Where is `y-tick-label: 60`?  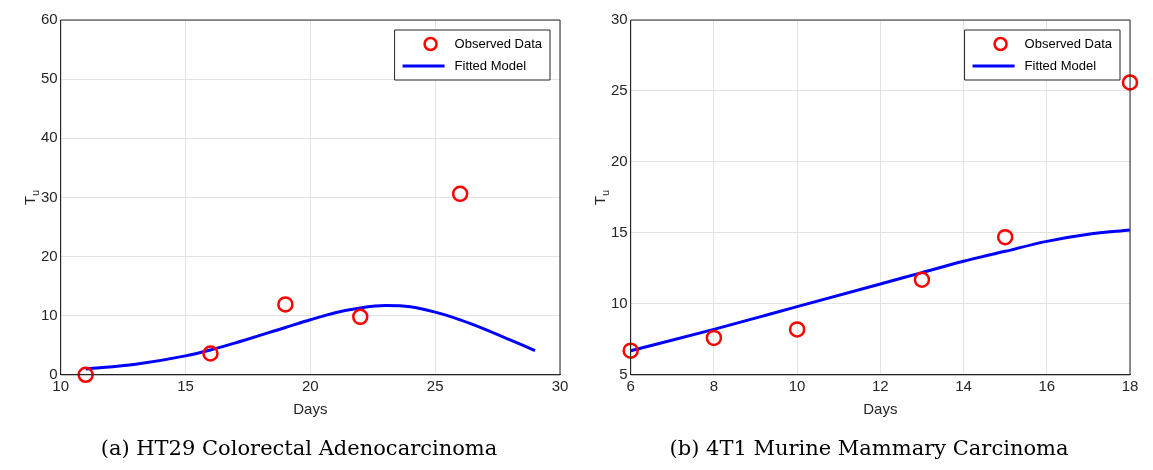
y-tick-label: 60 is located at coordinates (49, 19).